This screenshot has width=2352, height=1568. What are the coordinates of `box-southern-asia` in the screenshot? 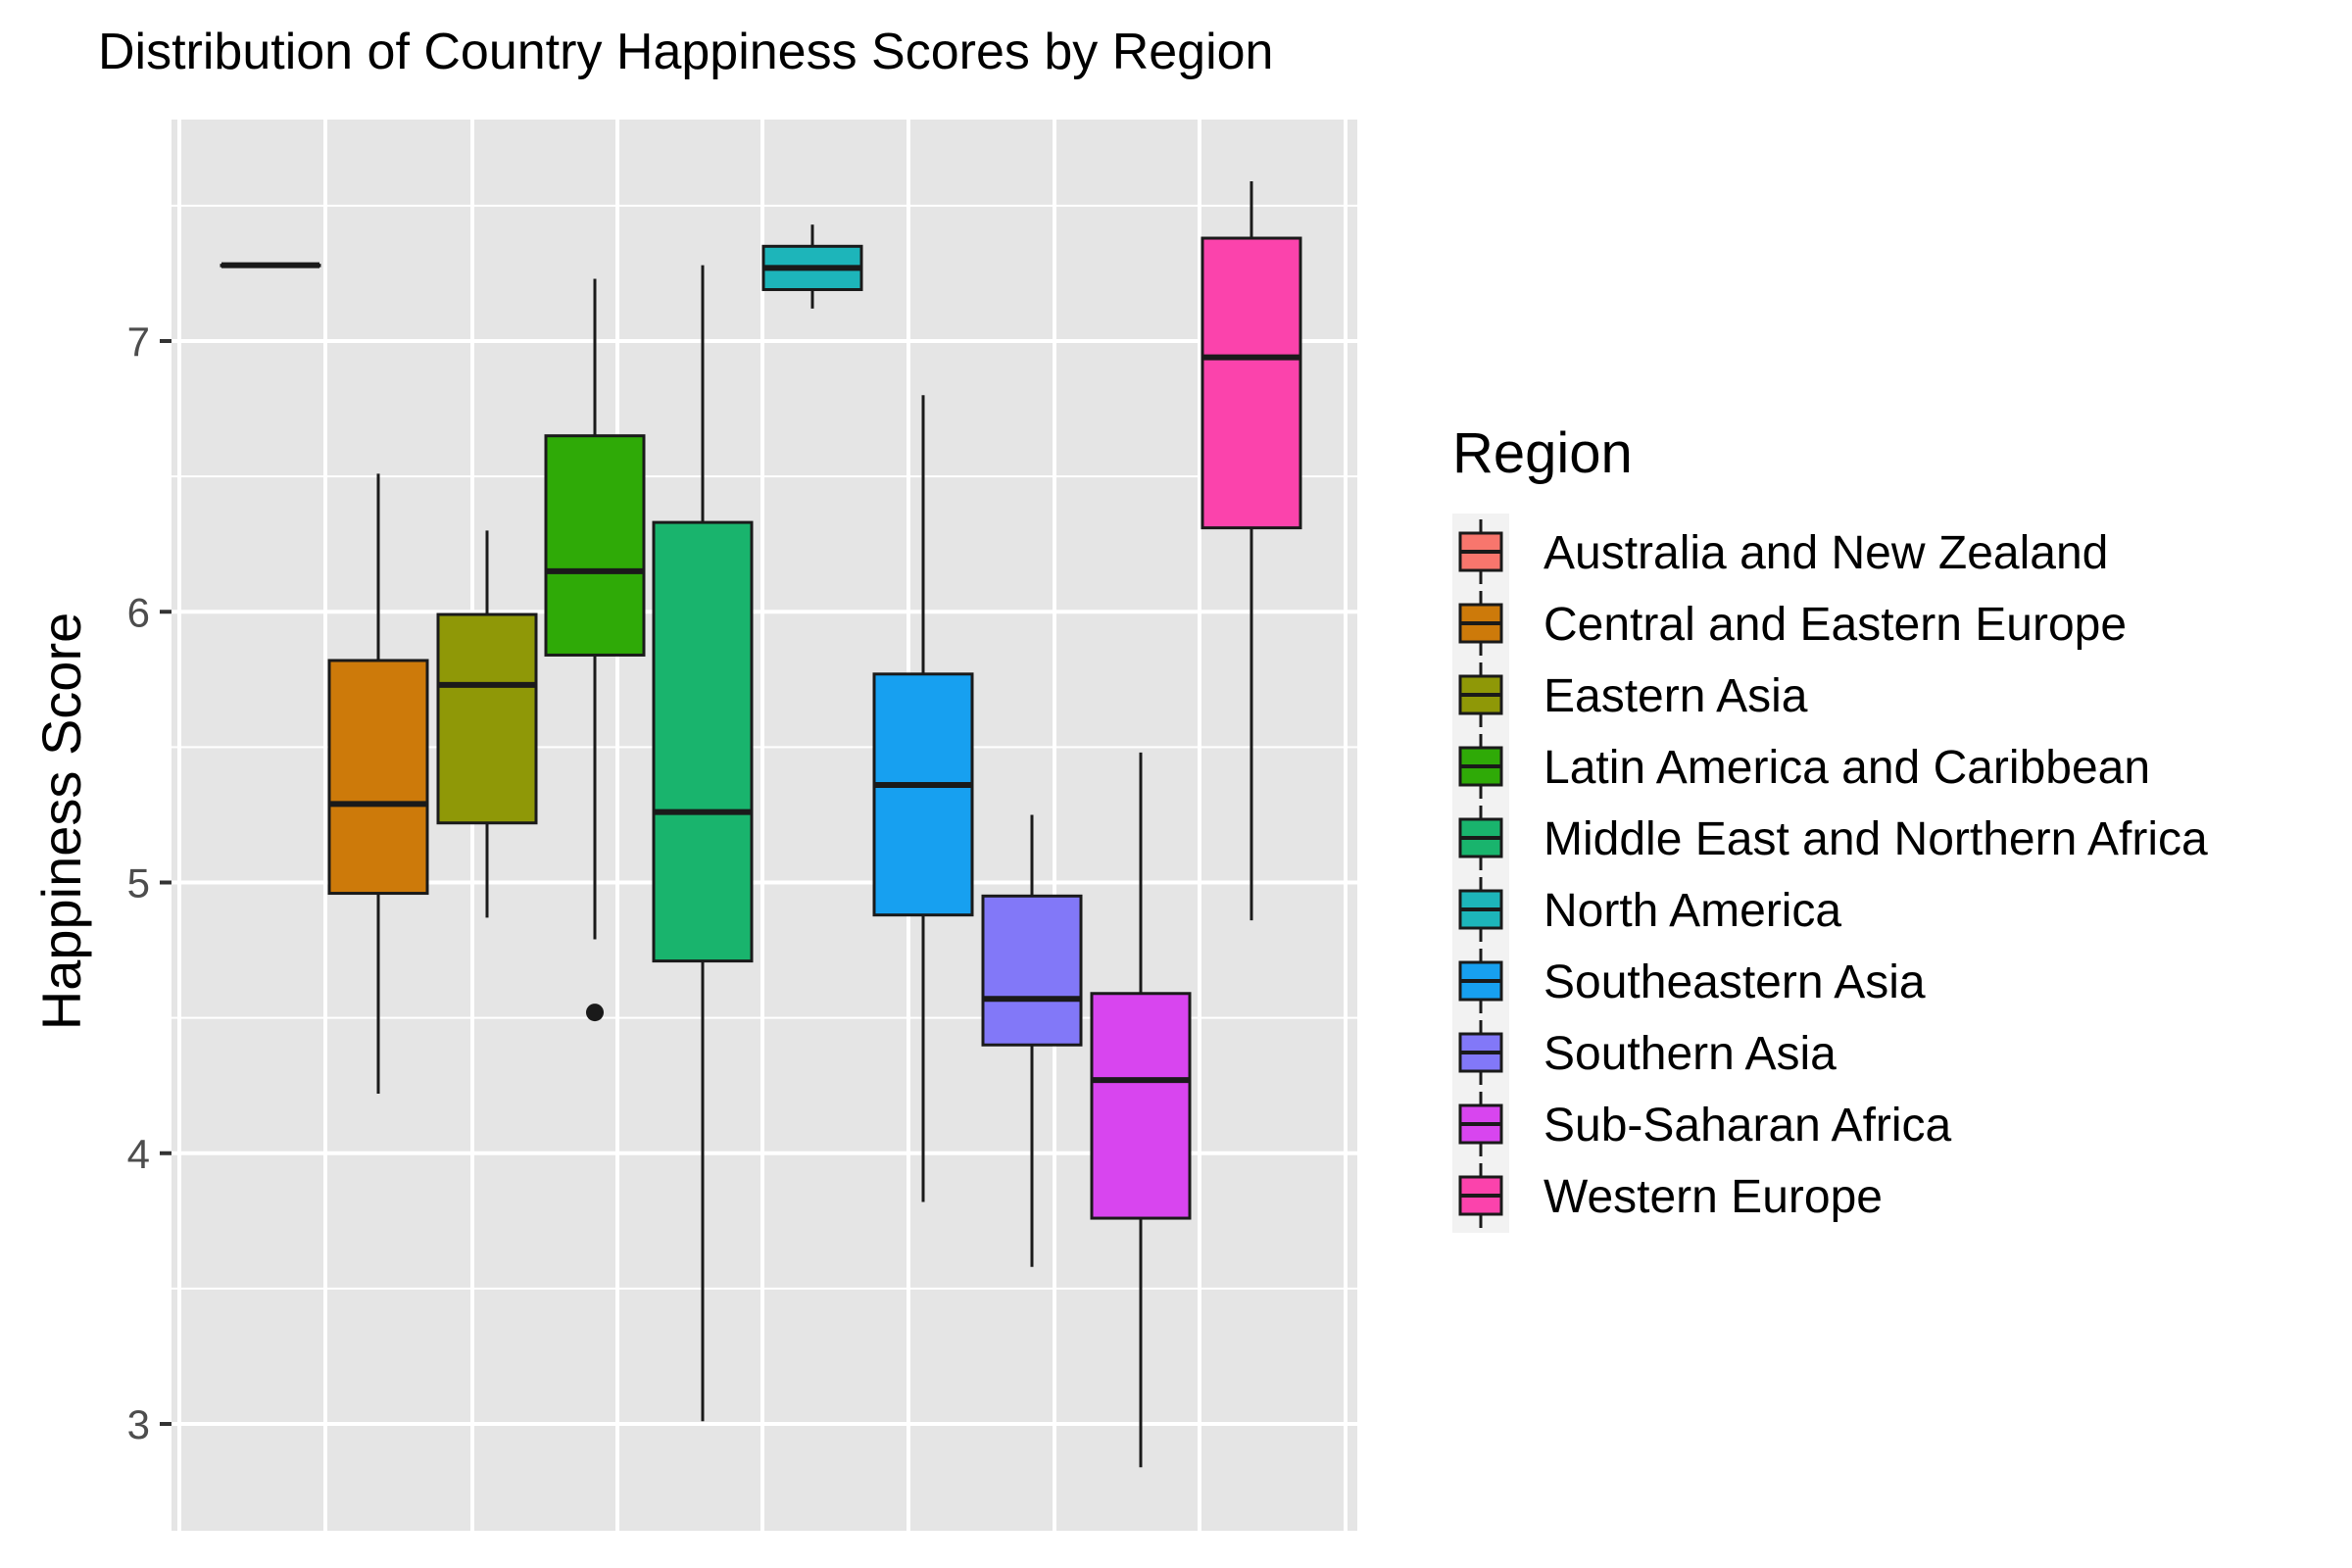 It's located at (1032, 1040).